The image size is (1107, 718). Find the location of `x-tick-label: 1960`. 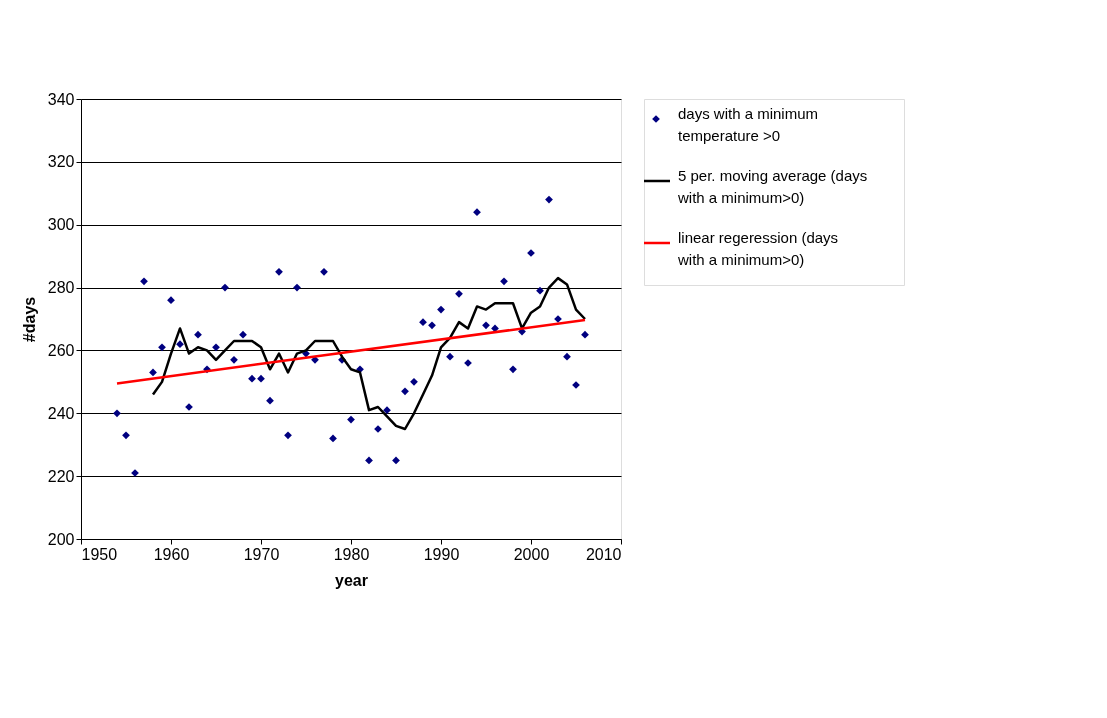

x-tick-label: 1960 is located at coordinates (171, 554).